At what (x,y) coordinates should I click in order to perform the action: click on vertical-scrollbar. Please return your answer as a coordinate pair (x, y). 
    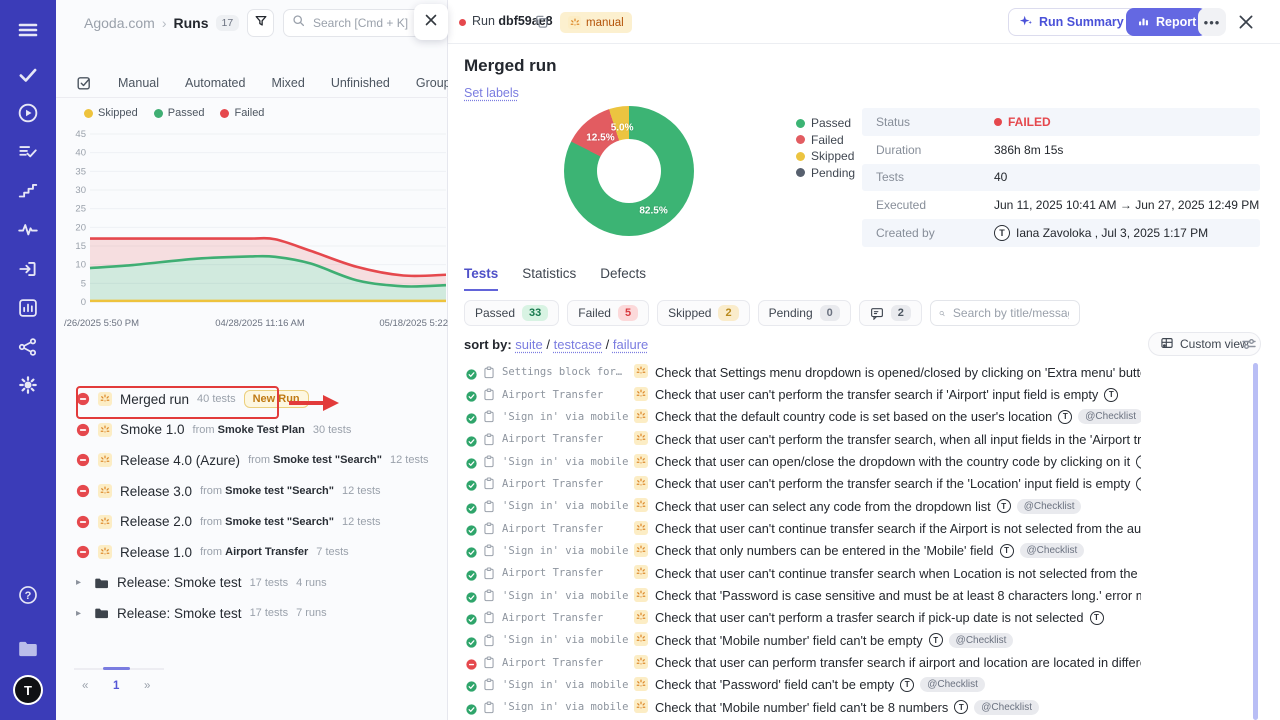
    Looking at the image, I should click on (1255, 541).